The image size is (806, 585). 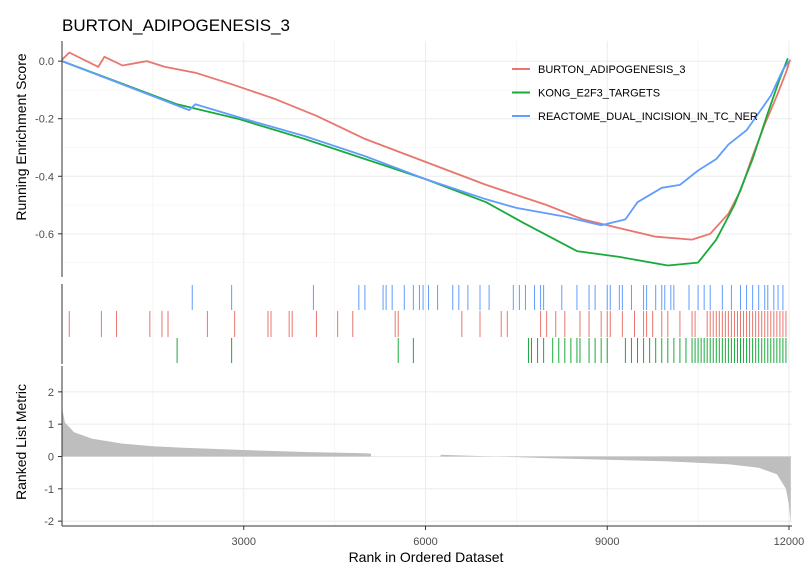 What do you see at coordinates (51, 393) in the screenshot?
I see `y-tick-label: 2` at bounding box center [51, 393].